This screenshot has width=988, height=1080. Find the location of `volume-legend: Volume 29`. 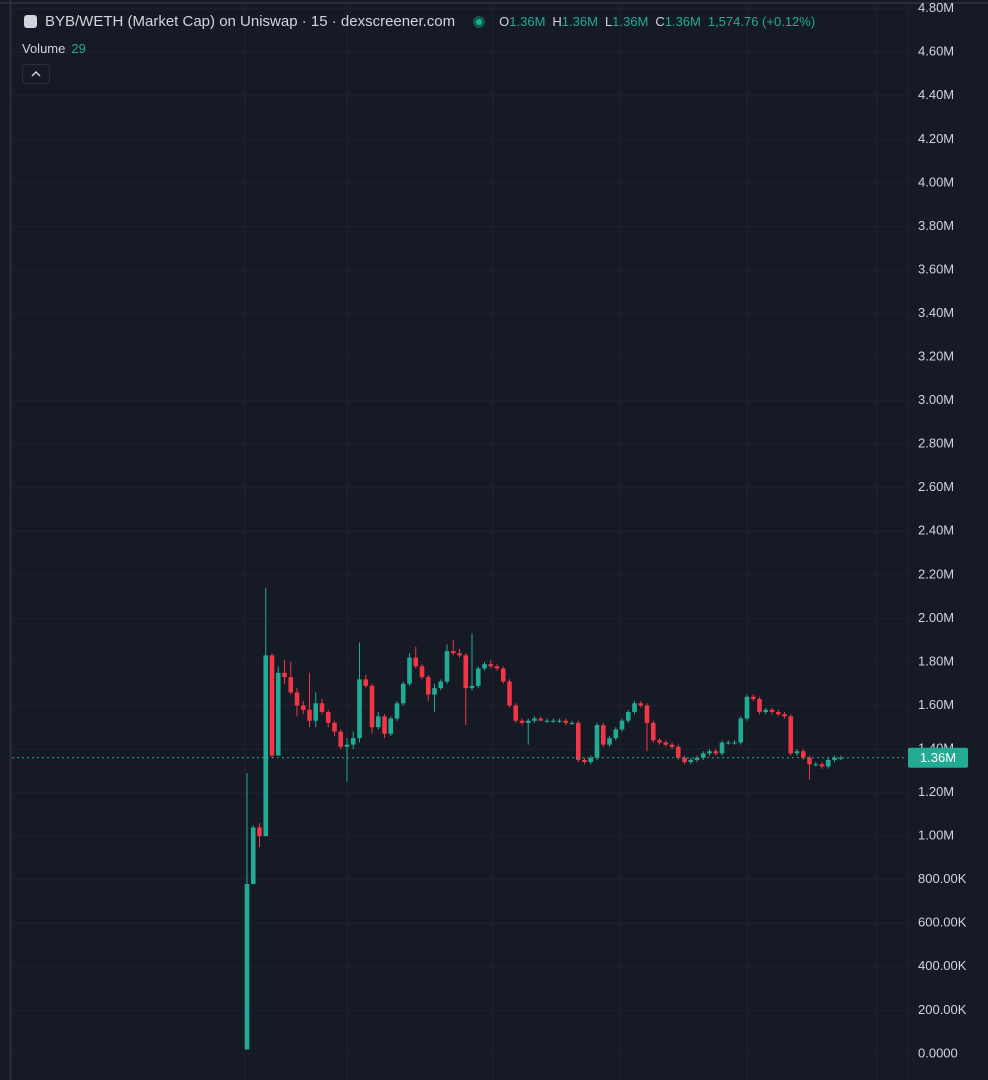

volume-legend: Volume 29 is located at coordinates (54, 48).